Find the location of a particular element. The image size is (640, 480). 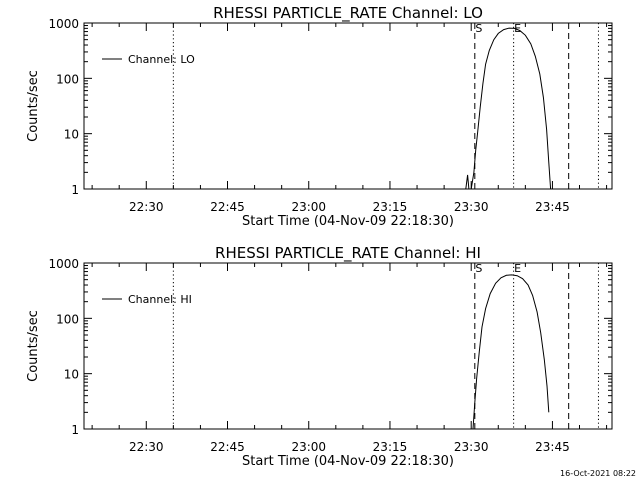

chart-title: RHESSI PARTICLE_RATE Channel: HI is located at coordinates (348, 253).